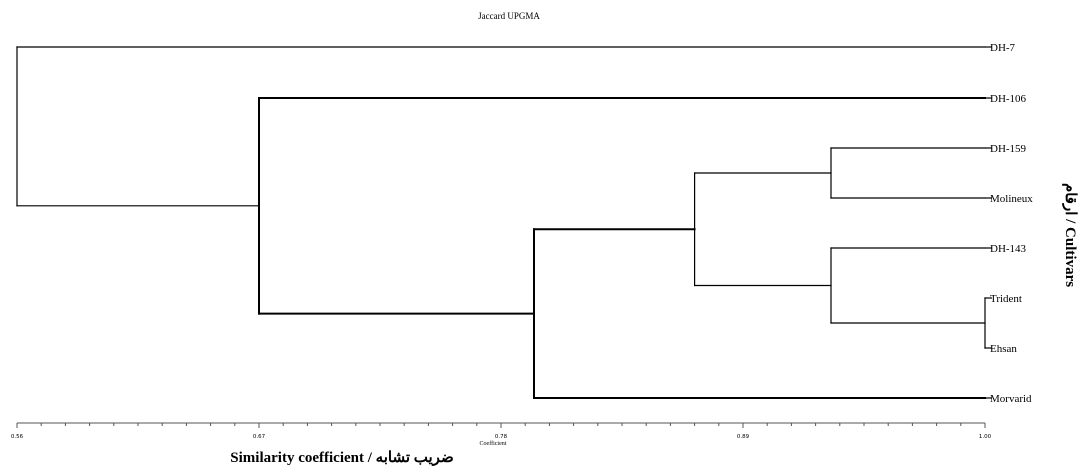 This screenshot has width=1083, height=468. Describe the element at coordinates (1006, 299) in the screenshot. I see `leaf-label: Trident` at that location.